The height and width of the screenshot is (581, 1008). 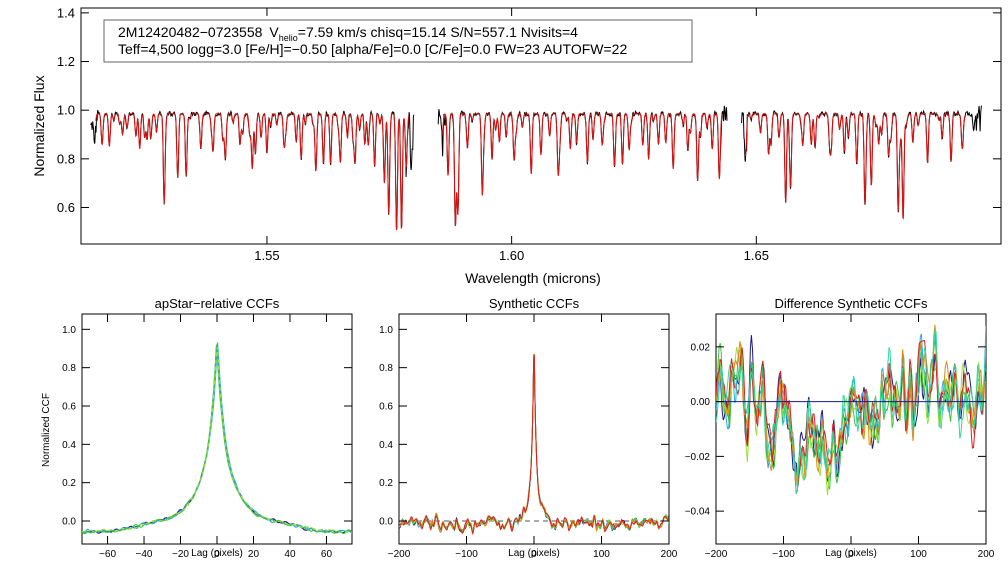 I want to click on apstar-traces, so click(x=217, y=438).